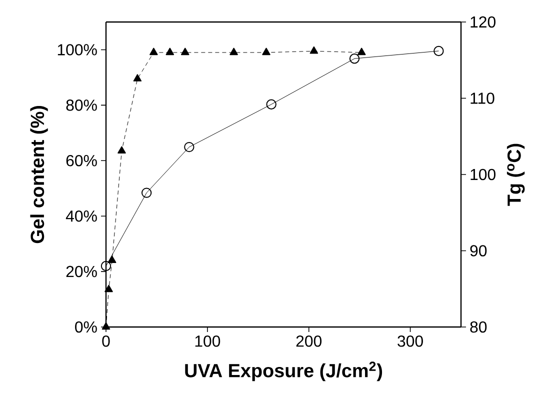 The width and height of the screenshot is (535, 410). Describe the element at coordinates (86, 327) in the screenshot. I see `y-tick-label: 0%` at that location.